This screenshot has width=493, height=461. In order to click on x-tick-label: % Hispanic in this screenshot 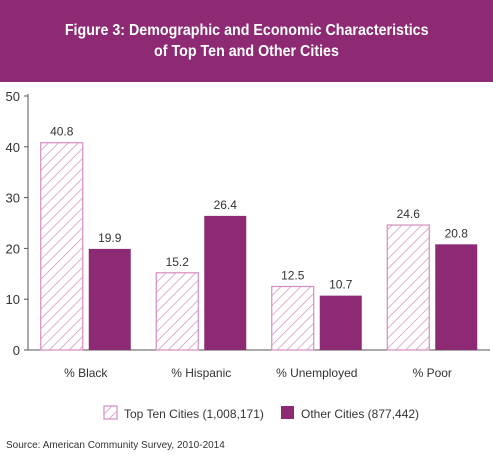, I will do `click(201, 373)`.